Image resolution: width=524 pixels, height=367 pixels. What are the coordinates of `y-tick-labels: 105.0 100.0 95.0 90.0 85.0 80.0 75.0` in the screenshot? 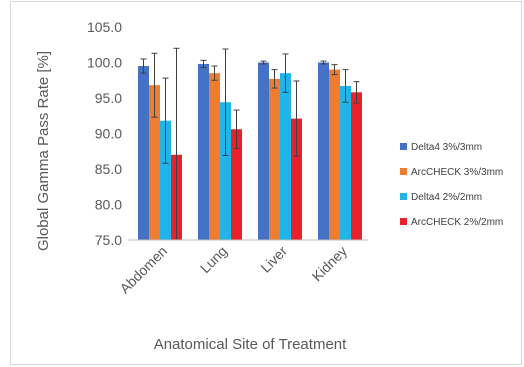 It's located at (104, 133).